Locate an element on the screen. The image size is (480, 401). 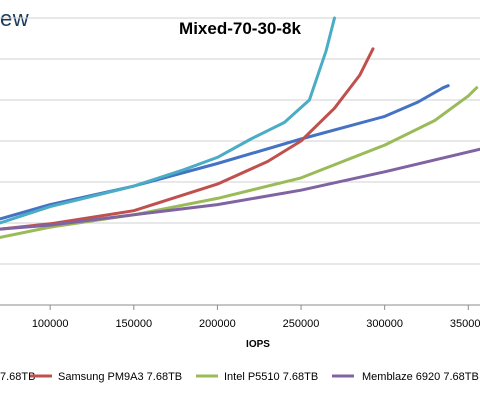
x-axis-ticks: 100000 150000 200000 250000 300000 350000 is located at coordinates (256, 317).